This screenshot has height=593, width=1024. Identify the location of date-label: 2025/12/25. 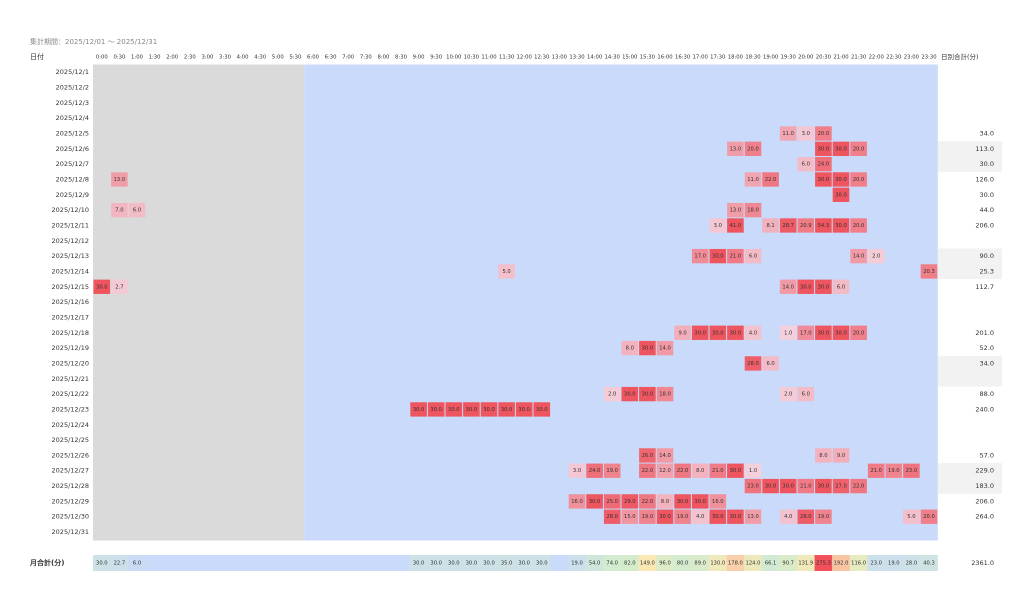
(70, 440).